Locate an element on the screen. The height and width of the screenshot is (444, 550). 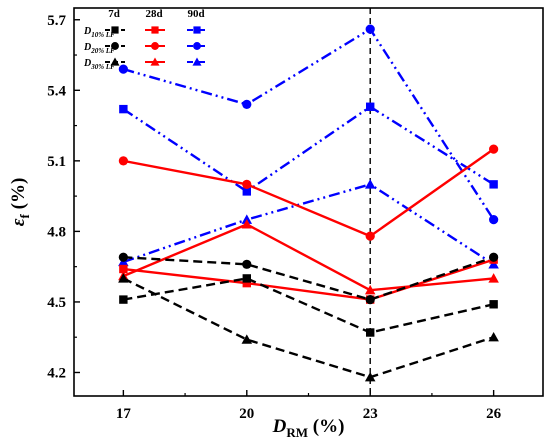
series-28d-square is located at coordinates (308, 279).